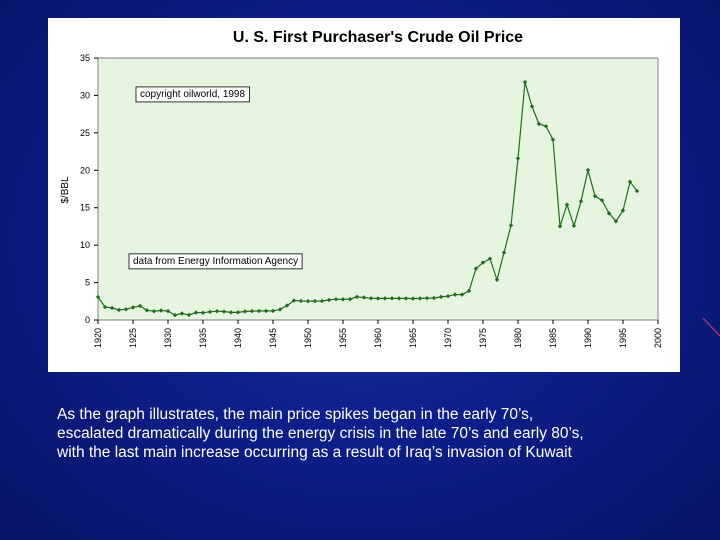  I want to click on x-tick-label: 1965, so click(413, 338).